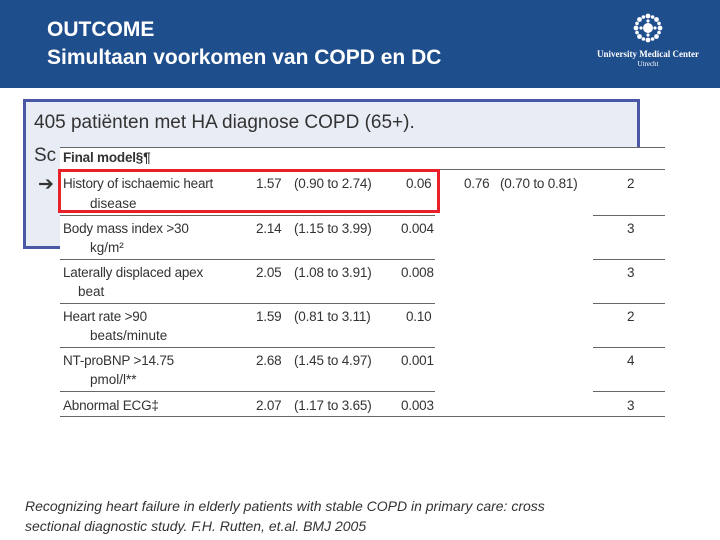 Image resolution: width=720 pixels, height=540 pixels. What do you see at coordinates (113, 203) in the screenshot?
I see `row-label-cont: disease` at bounding box center [113, 203].